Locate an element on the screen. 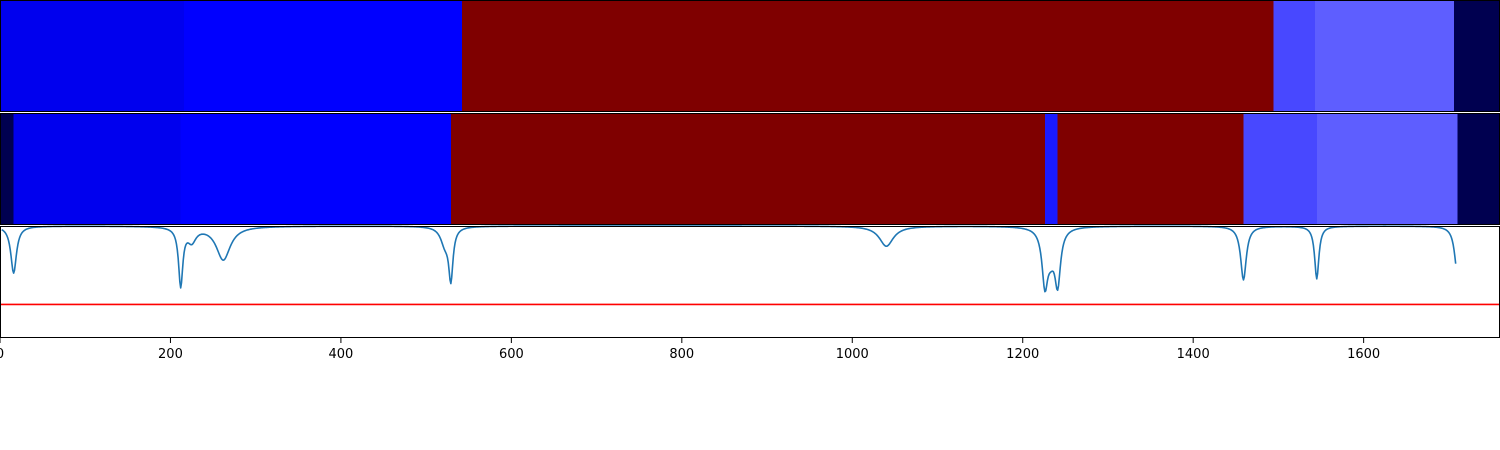  x-tick-label-1200: 1200 is located at coordinates (1022, 354).